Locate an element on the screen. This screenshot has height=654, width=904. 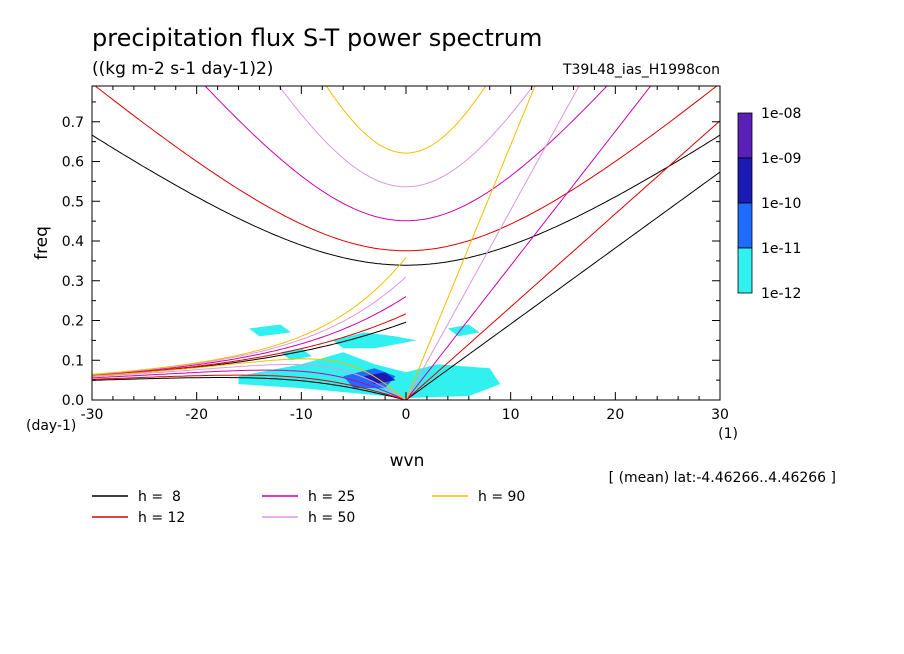
ig-curve-h90 is located at coordinates (406, 120).